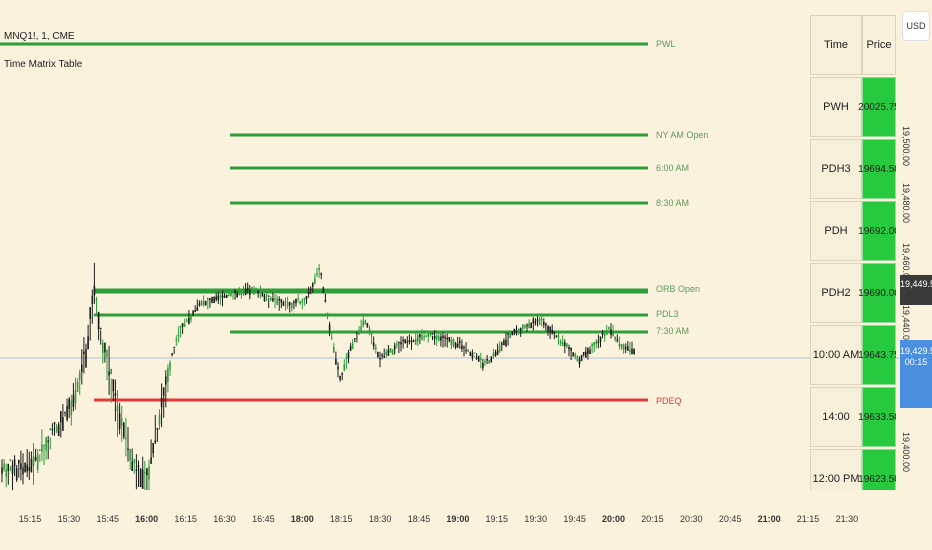 The height and width of the screenshot is (550, 932). What do you see at coordinates (672, 331) in the screenshot?
I see `level-label-730am: 7:30 AM` at bounding box center [672, 331].